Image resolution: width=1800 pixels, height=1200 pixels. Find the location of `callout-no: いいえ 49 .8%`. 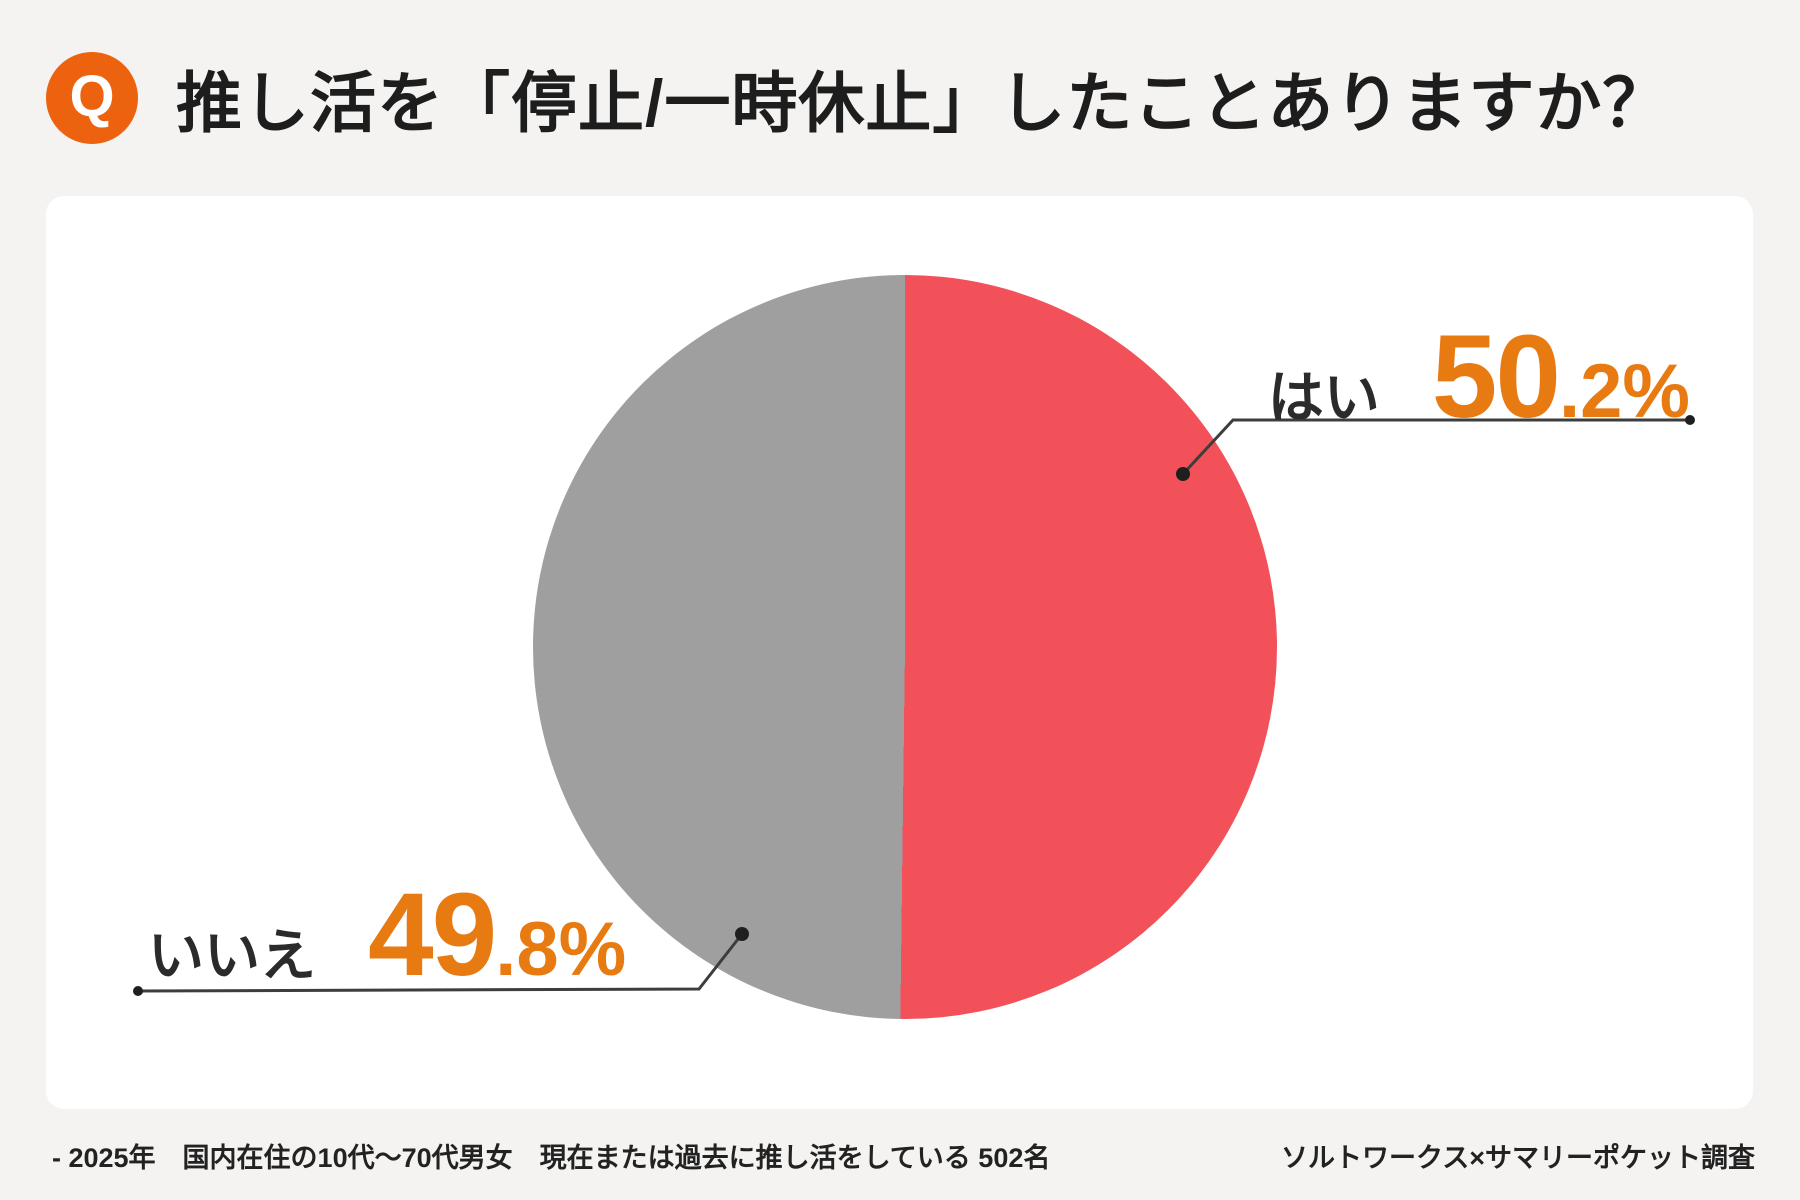

callout-no: いいえ 49 .8% is located at coordinates (387, 935).